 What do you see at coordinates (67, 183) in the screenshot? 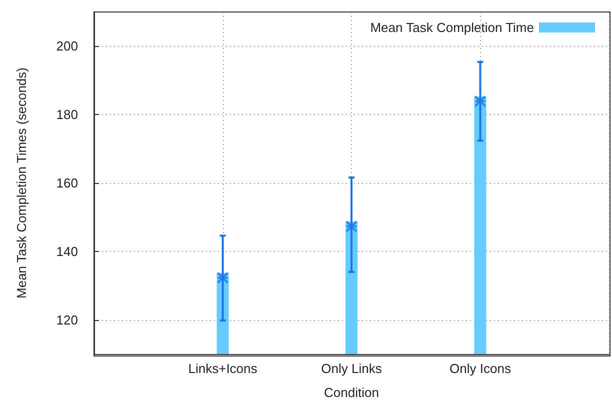
I see `y-tick-label: 160` at bounding box center [67, 183].